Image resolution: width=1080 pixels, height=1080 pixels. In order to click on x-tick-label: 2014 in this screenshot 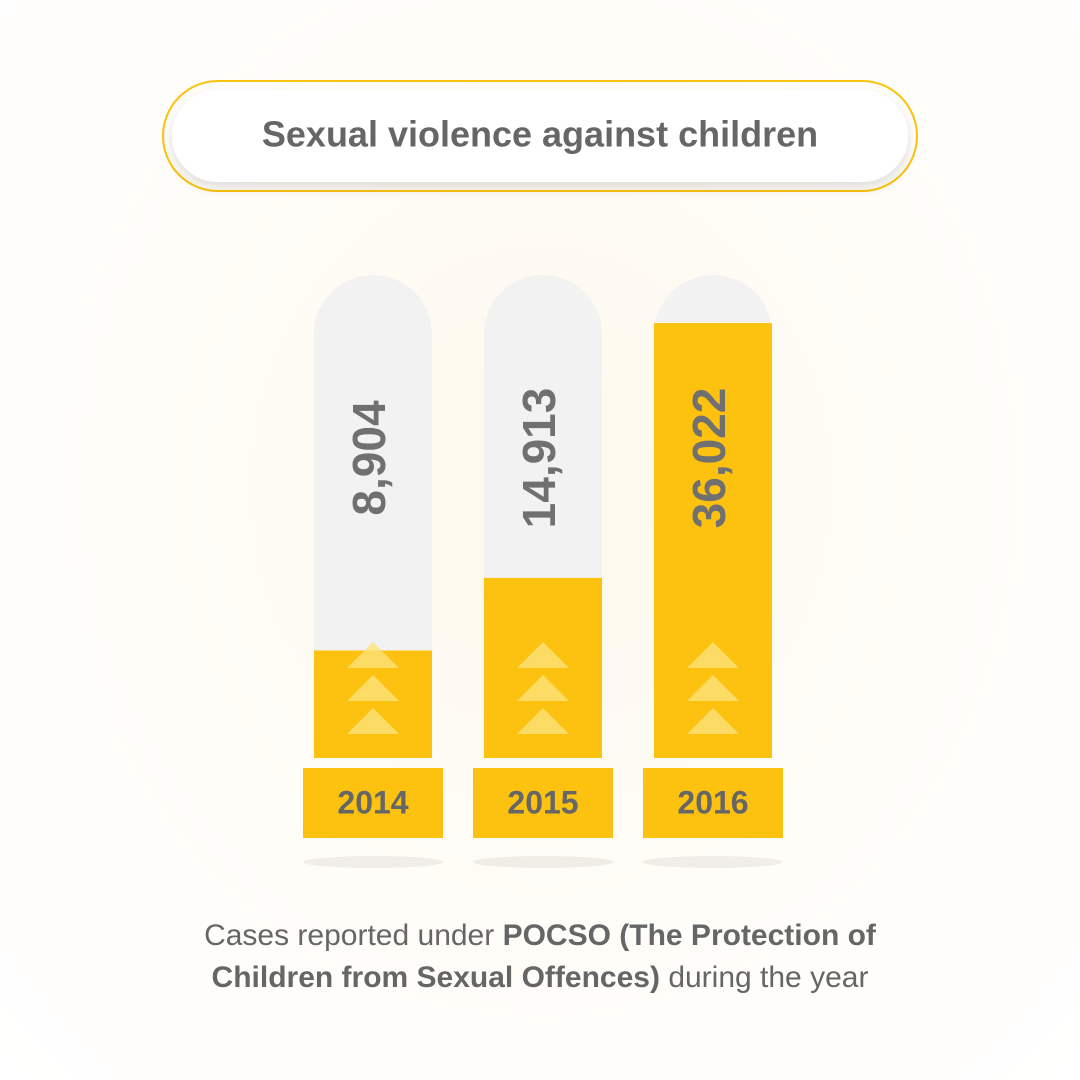, I will do `click(372, 802)`.